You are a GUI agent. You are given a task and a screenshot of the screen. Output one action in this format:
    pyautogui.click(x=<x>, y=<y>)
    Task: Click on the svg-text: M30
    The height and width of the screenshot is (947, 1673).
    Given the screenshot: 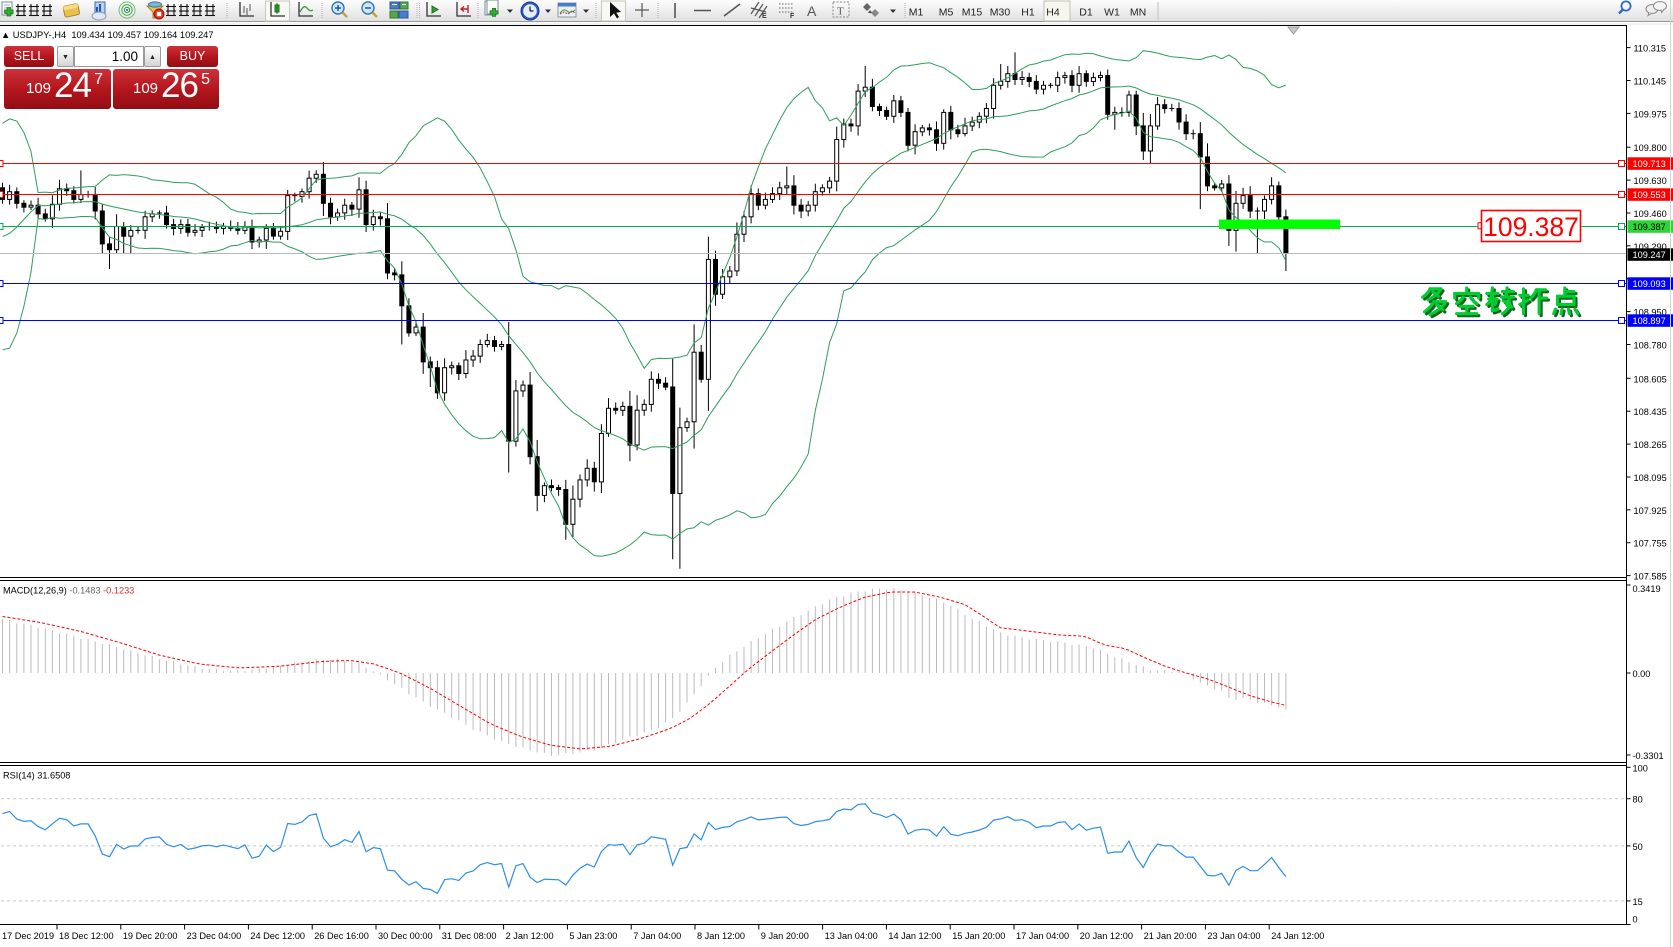 What is the action you would take?
    pyautogui.click(x=1000, y=13)
    